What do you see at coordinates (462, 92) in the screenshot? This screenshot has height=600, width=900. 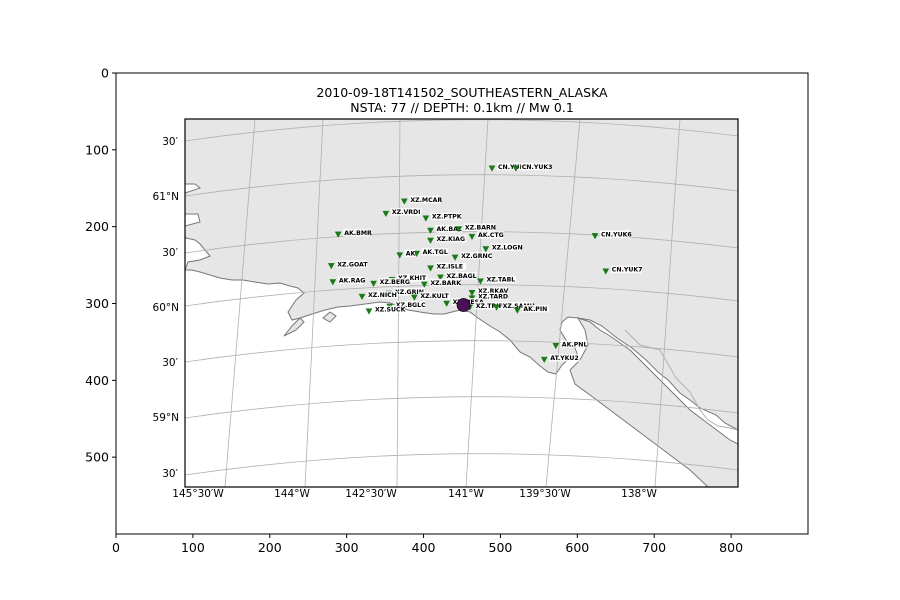 I see `chart-title: 2010-09-18T141502_SOUTHEASTERN_ALASKA` at bounding box center [462, 92].